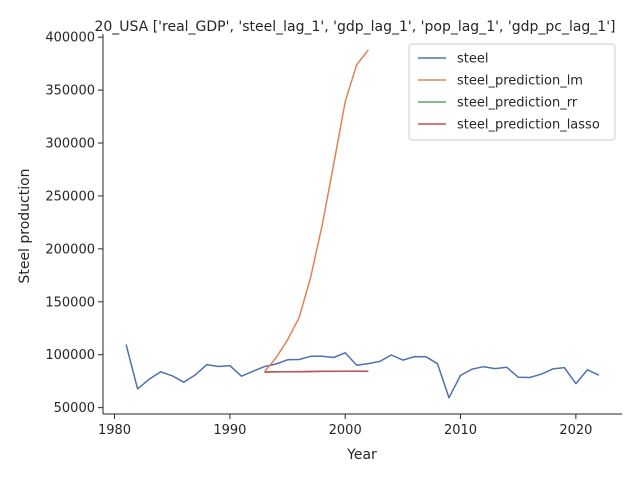 This screenshot has width=640, height=480. I want to click on y-tick-label: 250000, so click(70, 196).